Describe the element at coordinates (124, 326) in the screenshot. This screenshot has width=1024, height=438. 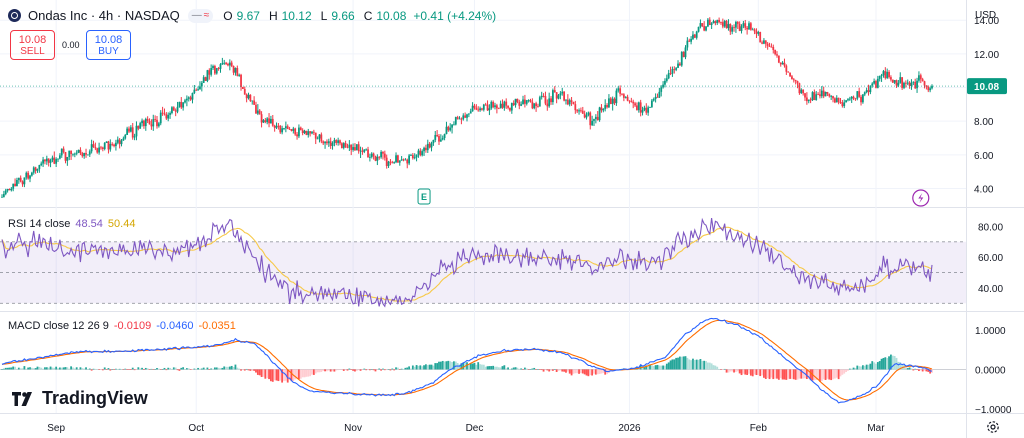
I see `macd-legend: MACD close 12 26 9 -0.0109 -0.0460 -0.0351` at that location.